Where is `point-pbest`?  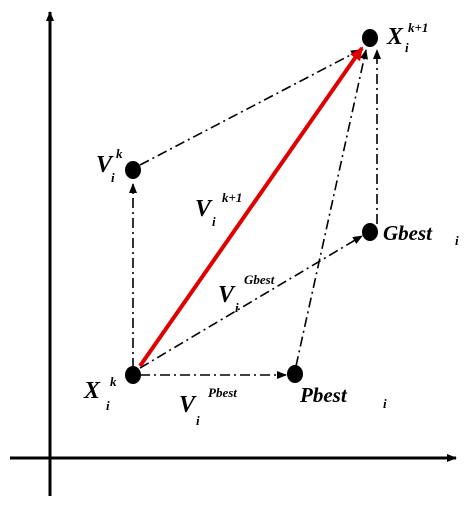
point-pbest is located at coordinates (295, 374).